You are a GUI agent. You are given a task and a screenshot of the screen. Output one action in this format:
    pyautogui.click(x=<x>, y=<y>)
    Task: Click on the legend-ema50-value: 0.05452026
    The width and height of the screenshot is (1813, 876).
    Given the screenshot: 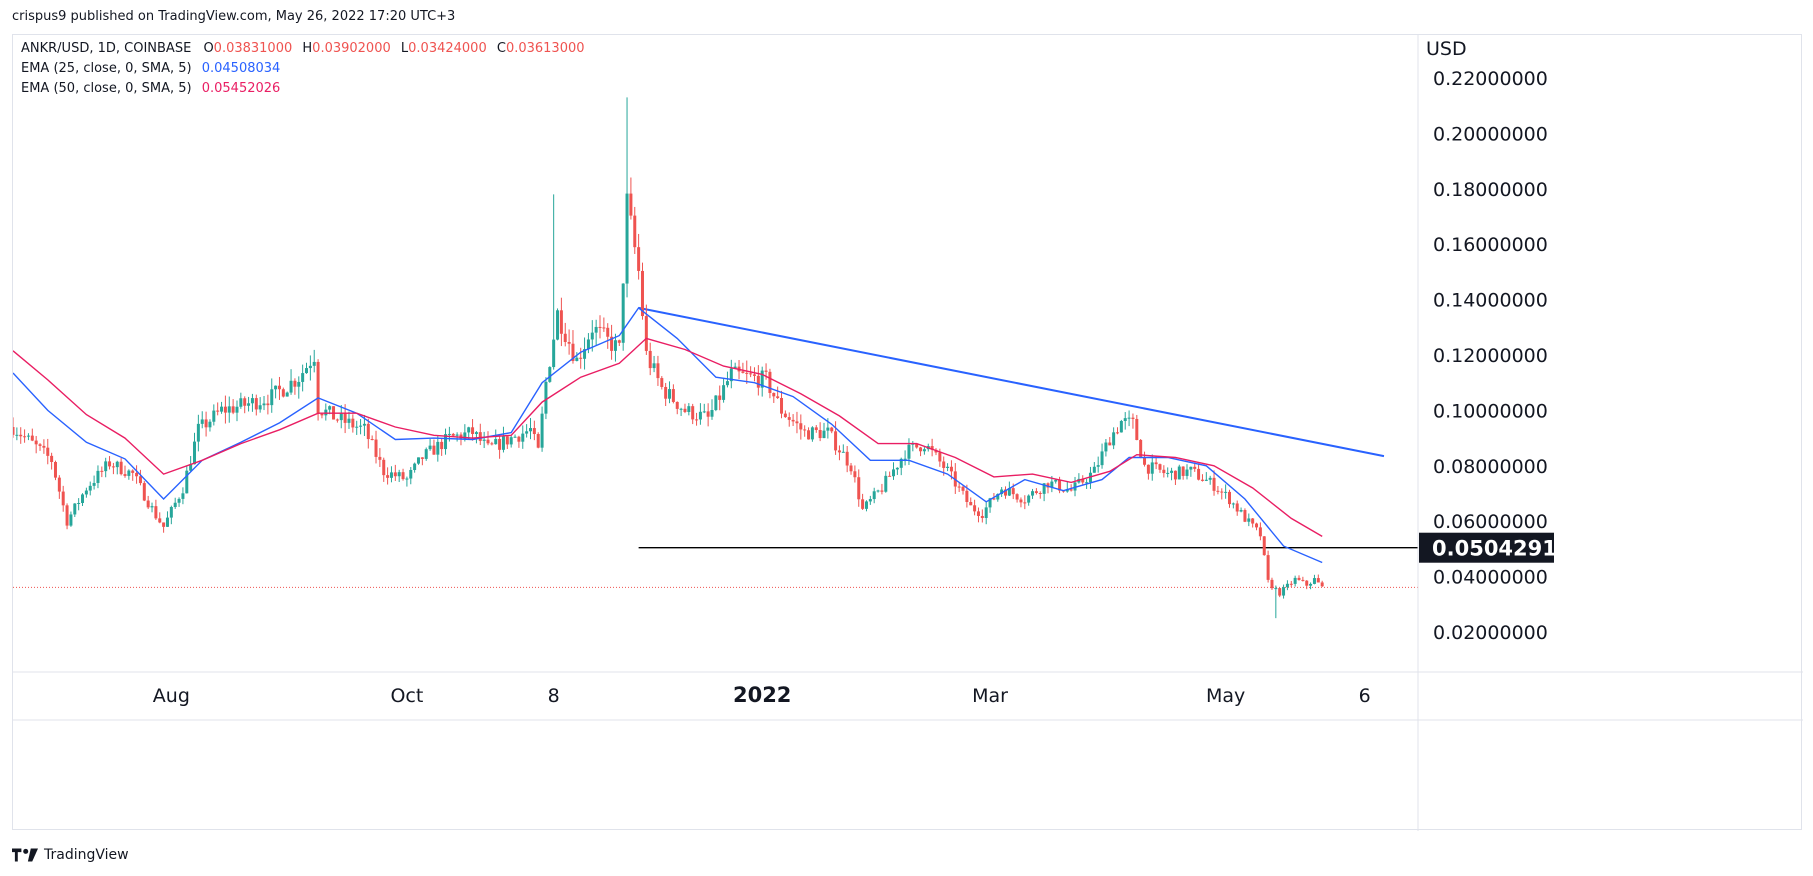 What is the action you would take?
    pyautogui.click(x=241, y=88)
    